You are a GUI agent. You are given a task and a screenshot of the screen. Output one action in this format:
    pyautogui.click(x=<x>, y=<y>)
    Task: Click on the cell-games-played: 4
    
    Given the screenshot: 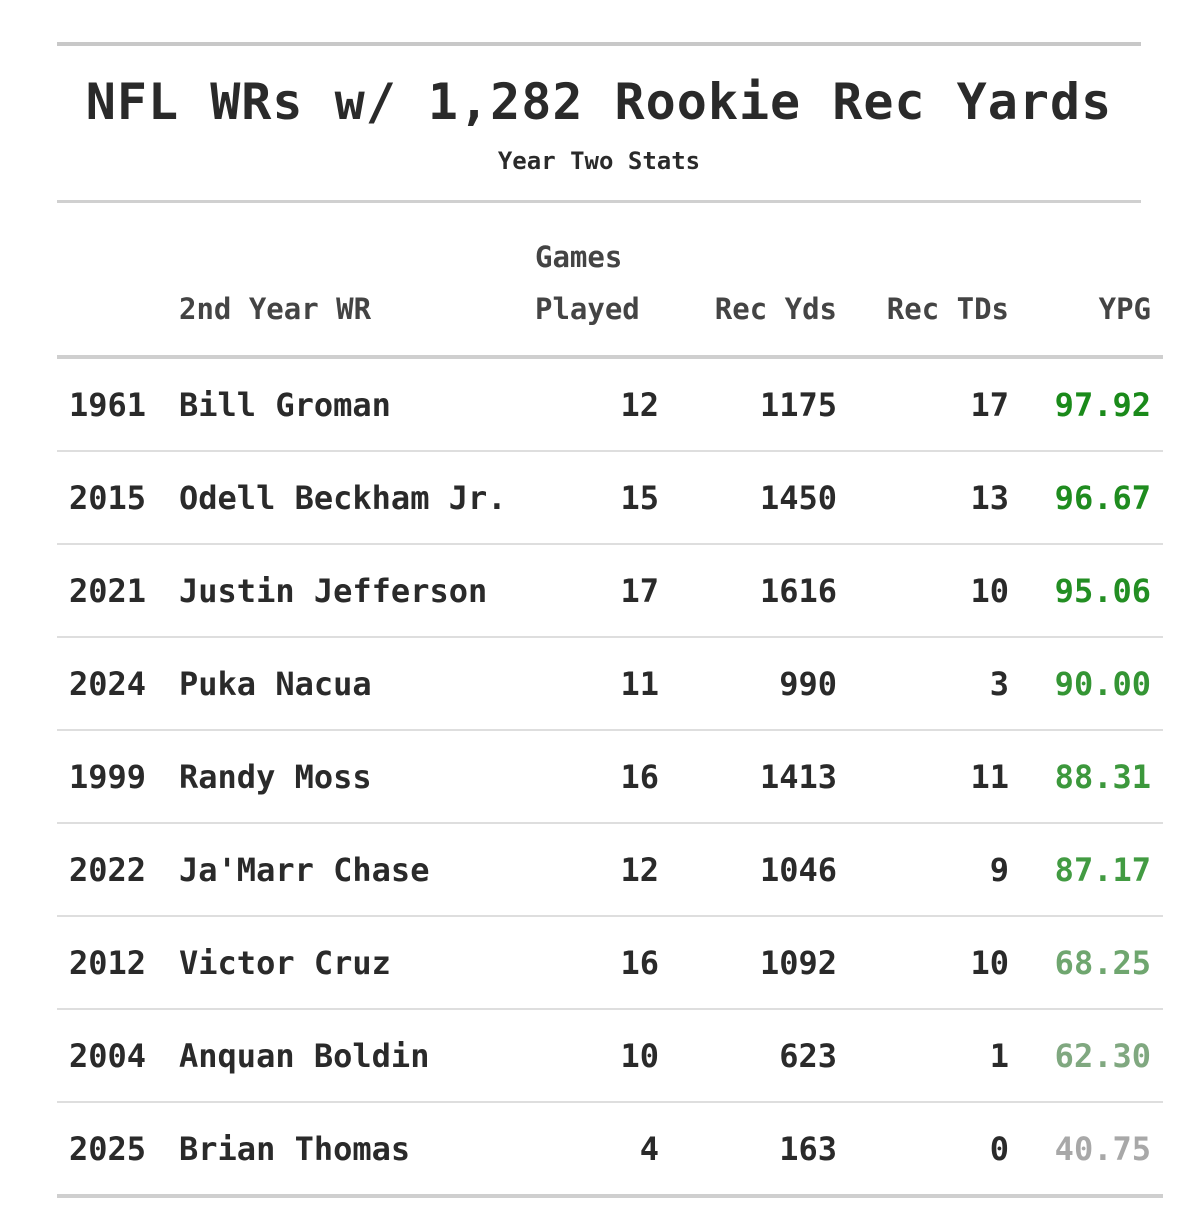 What is the action you would take?
    pyautogui.click(x=597, y=1150)
    